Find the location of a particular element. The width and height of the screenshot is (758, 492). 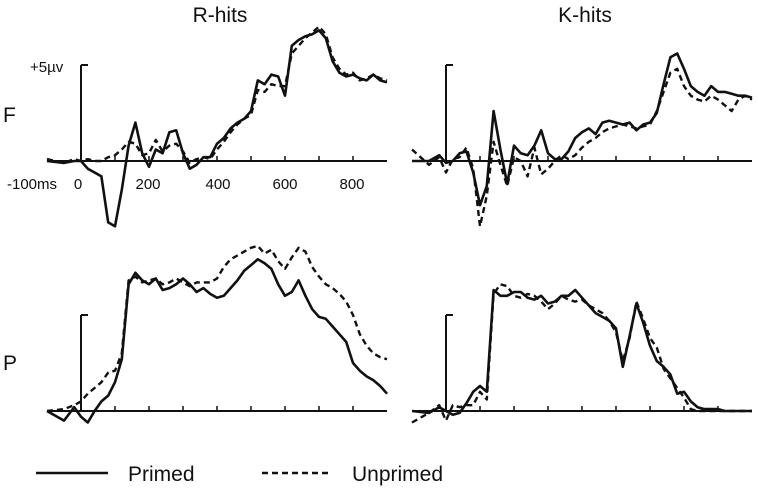

legend-label-primed: Primed is located at coordinates (161, 474).